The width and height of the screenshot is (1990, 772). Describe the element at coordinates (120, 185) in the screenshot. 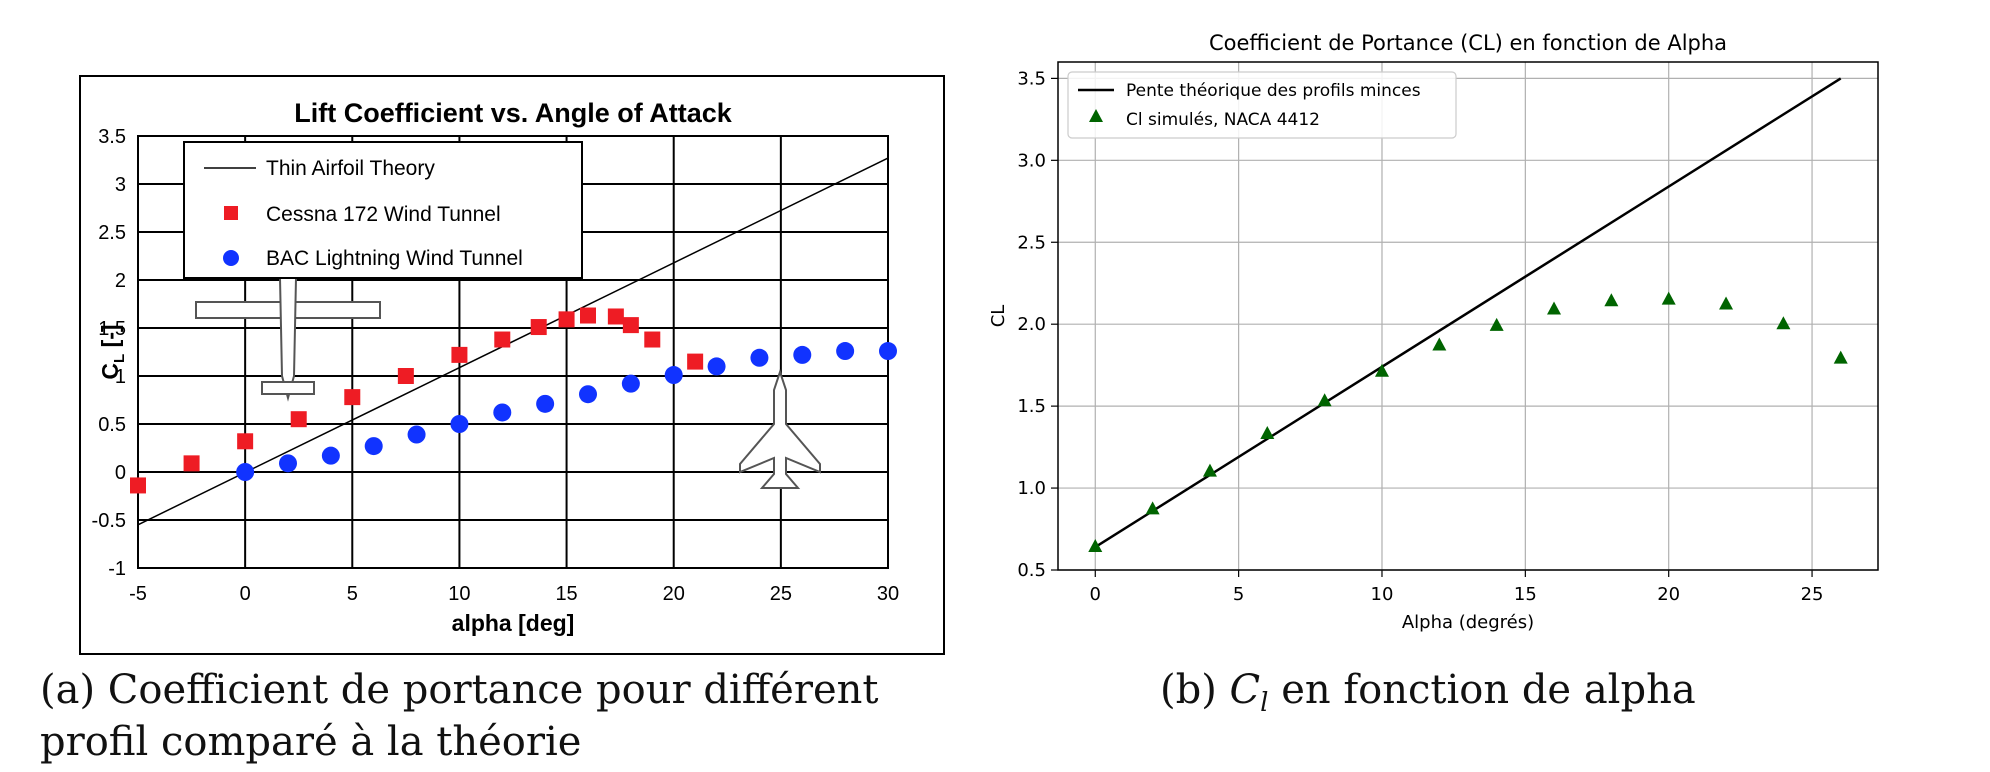

I see `chart-a-y-tick-label: 3` at that location.